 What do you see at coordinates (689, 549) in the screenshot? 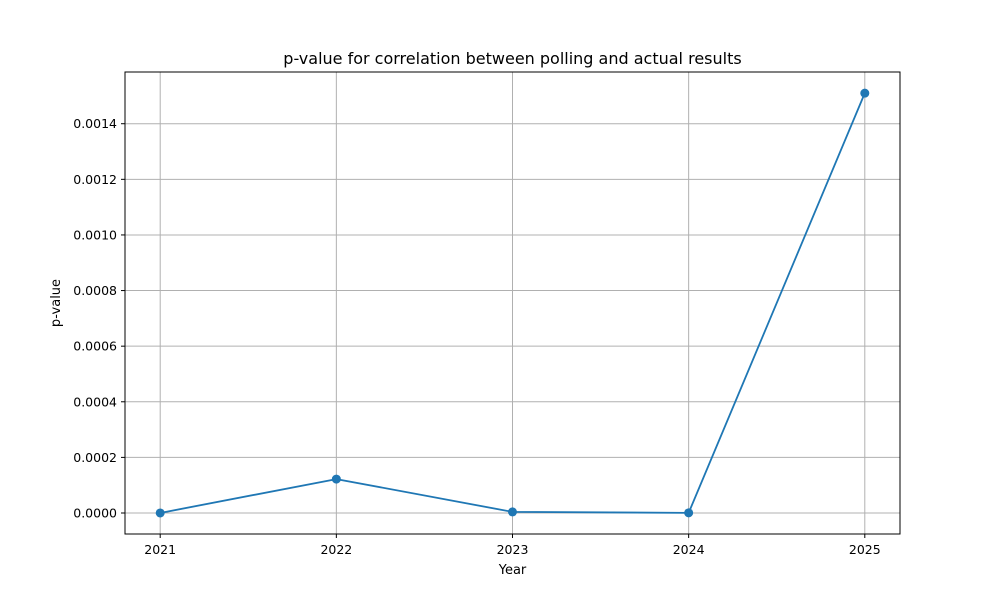
I see `x-tick-label: 2024` at bounding box center [689, 549].